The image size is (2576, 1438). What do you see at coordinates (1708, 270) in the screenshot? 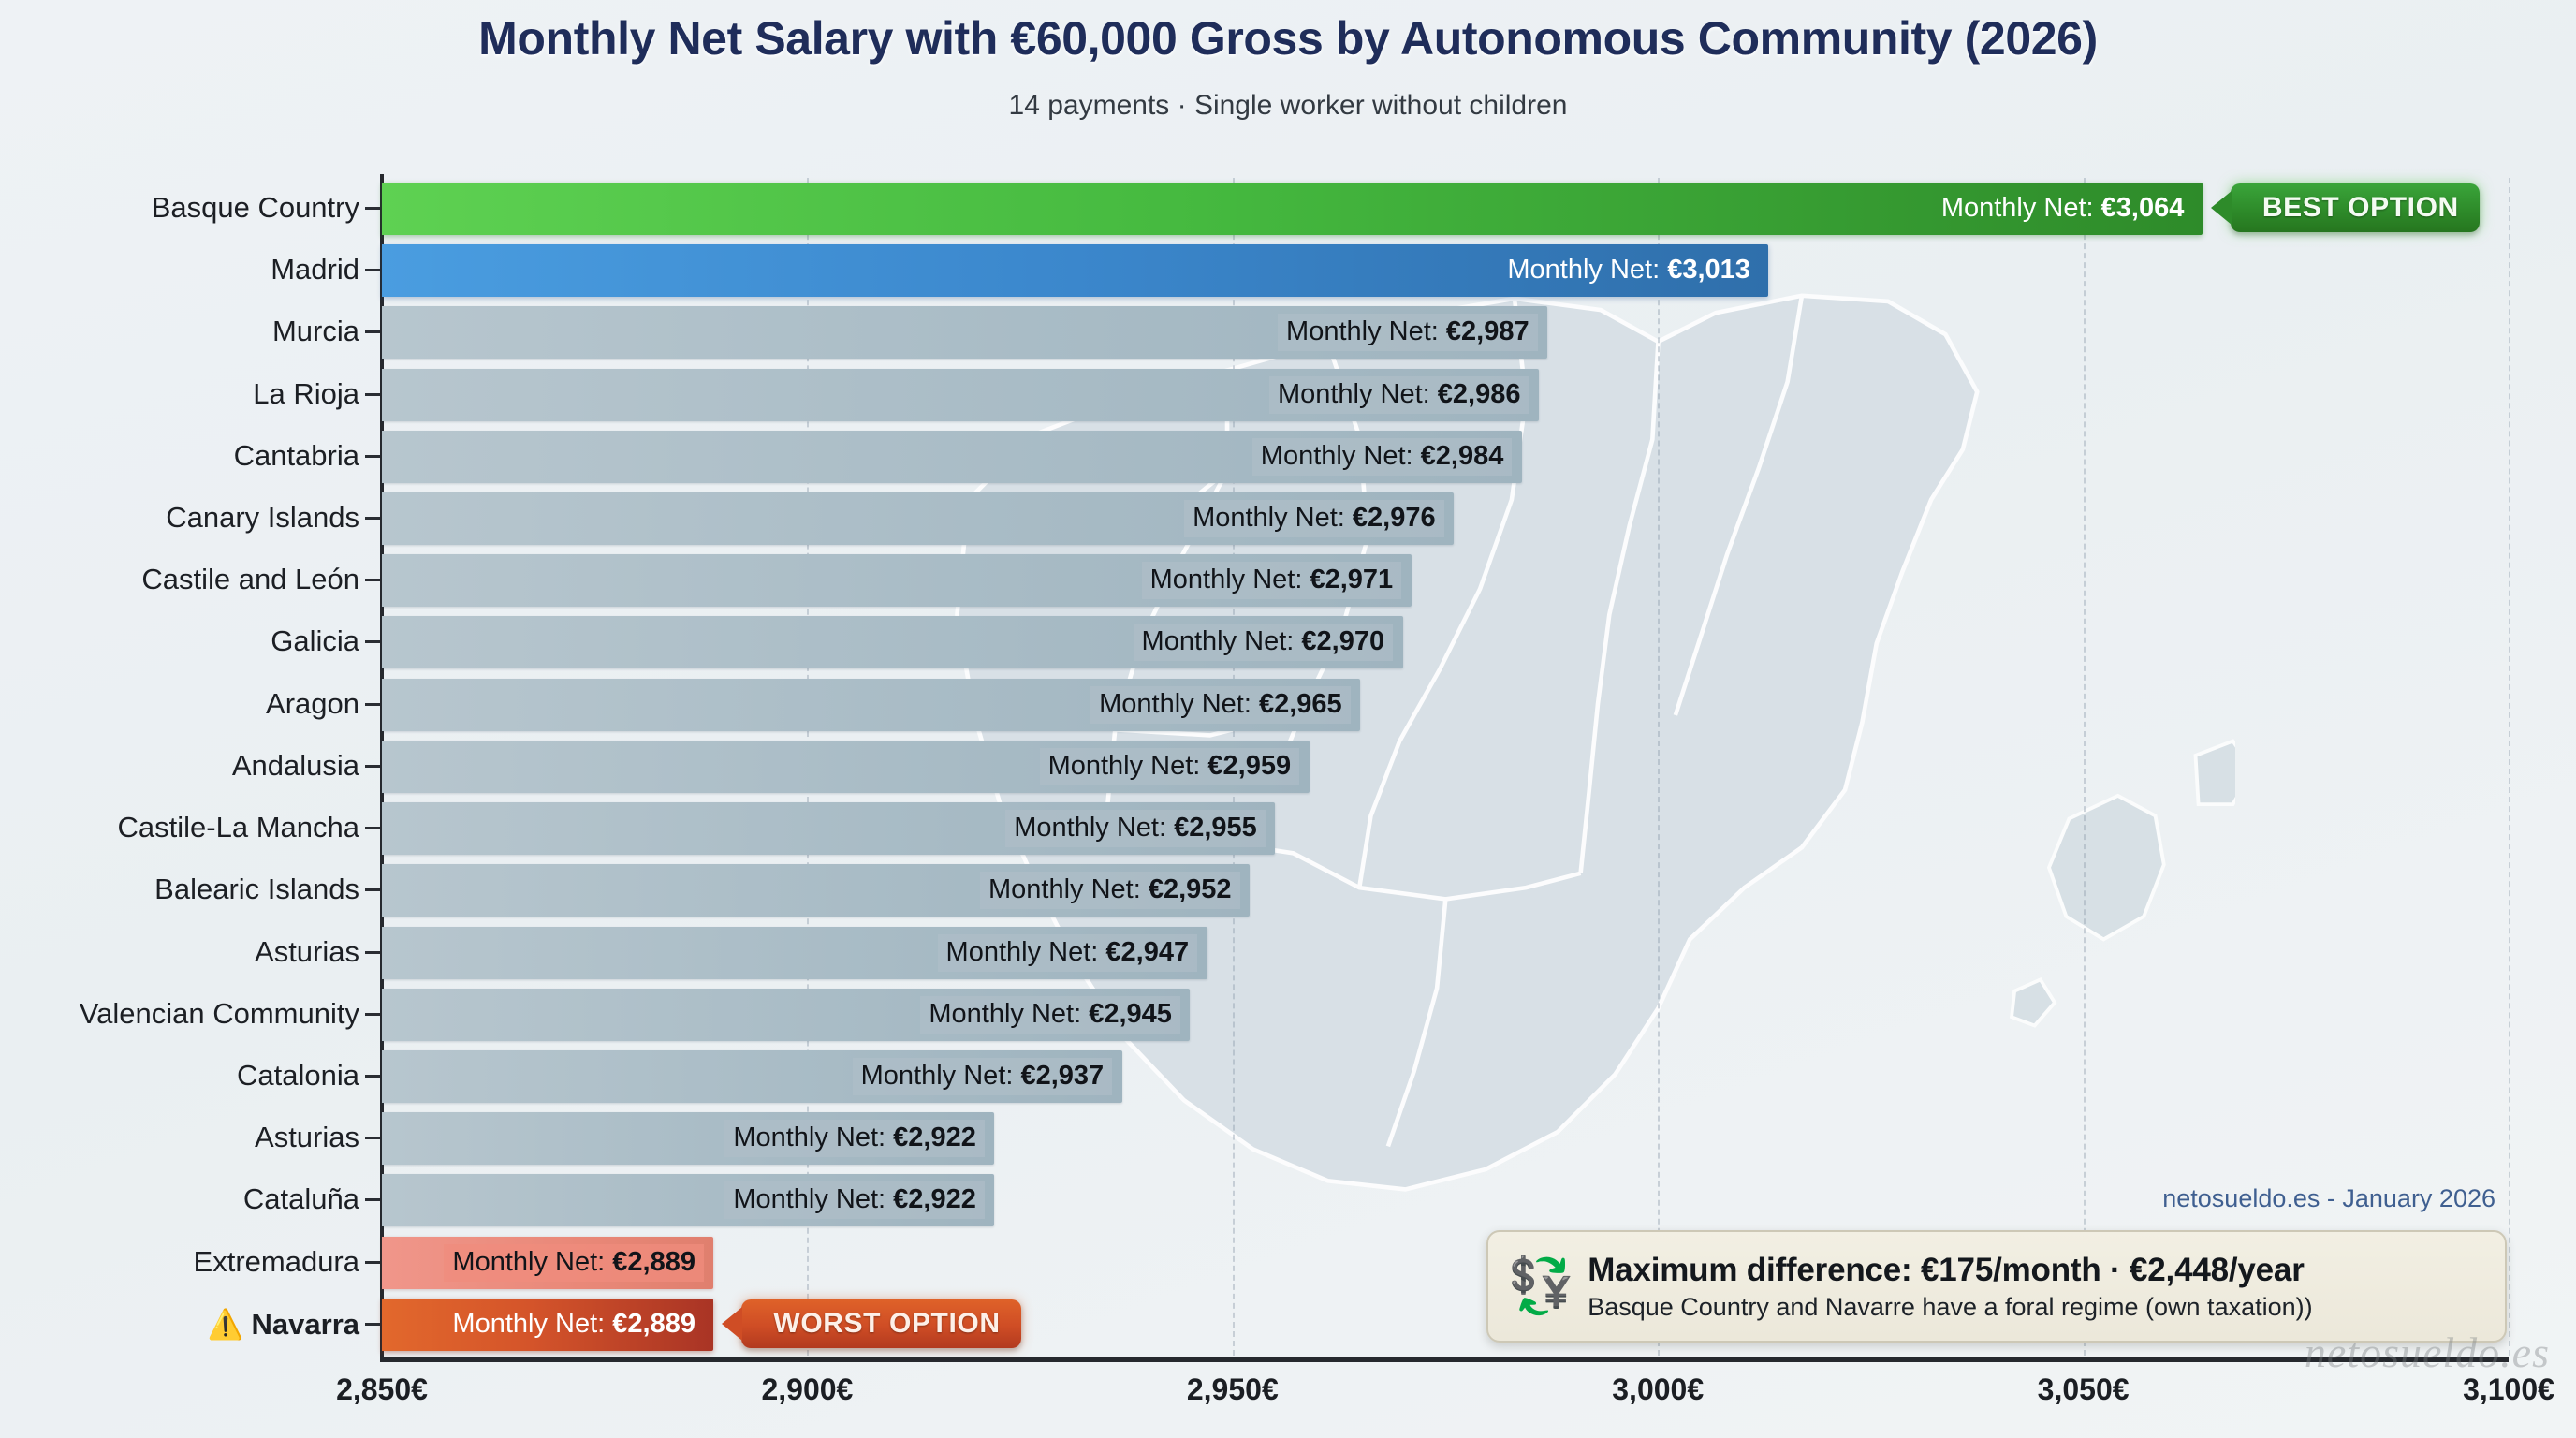
I see `value-label-amount: €3,013` at bounding box center [1708, 270].